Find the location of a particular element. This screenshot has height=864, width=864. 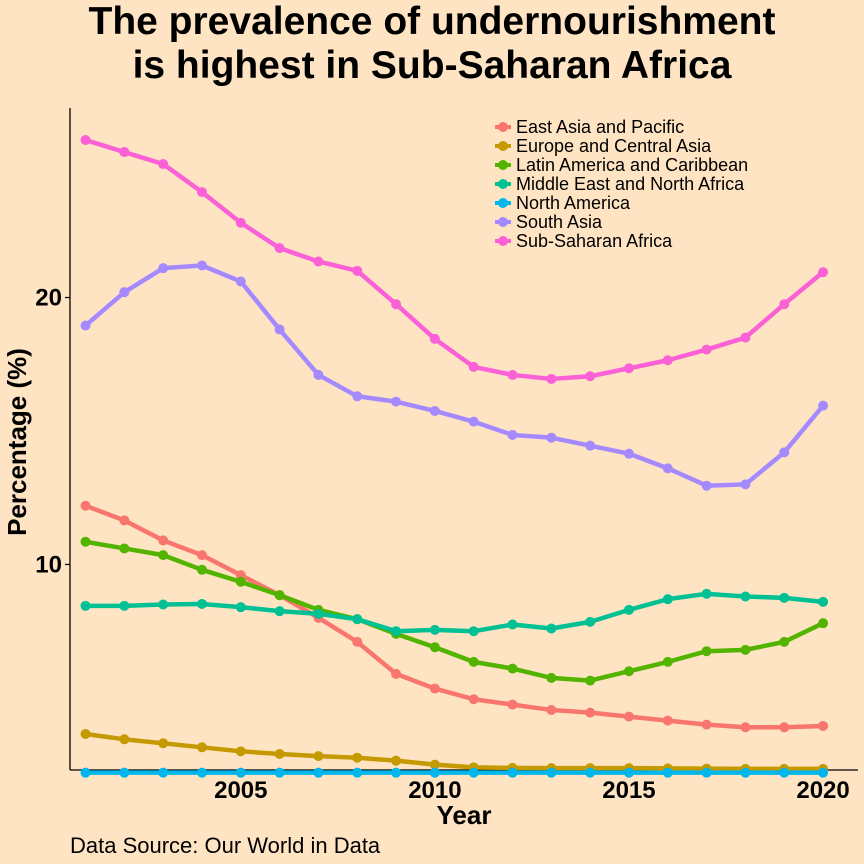

legend-label: Middle East and North Africa is located at coordinates (630, 184).